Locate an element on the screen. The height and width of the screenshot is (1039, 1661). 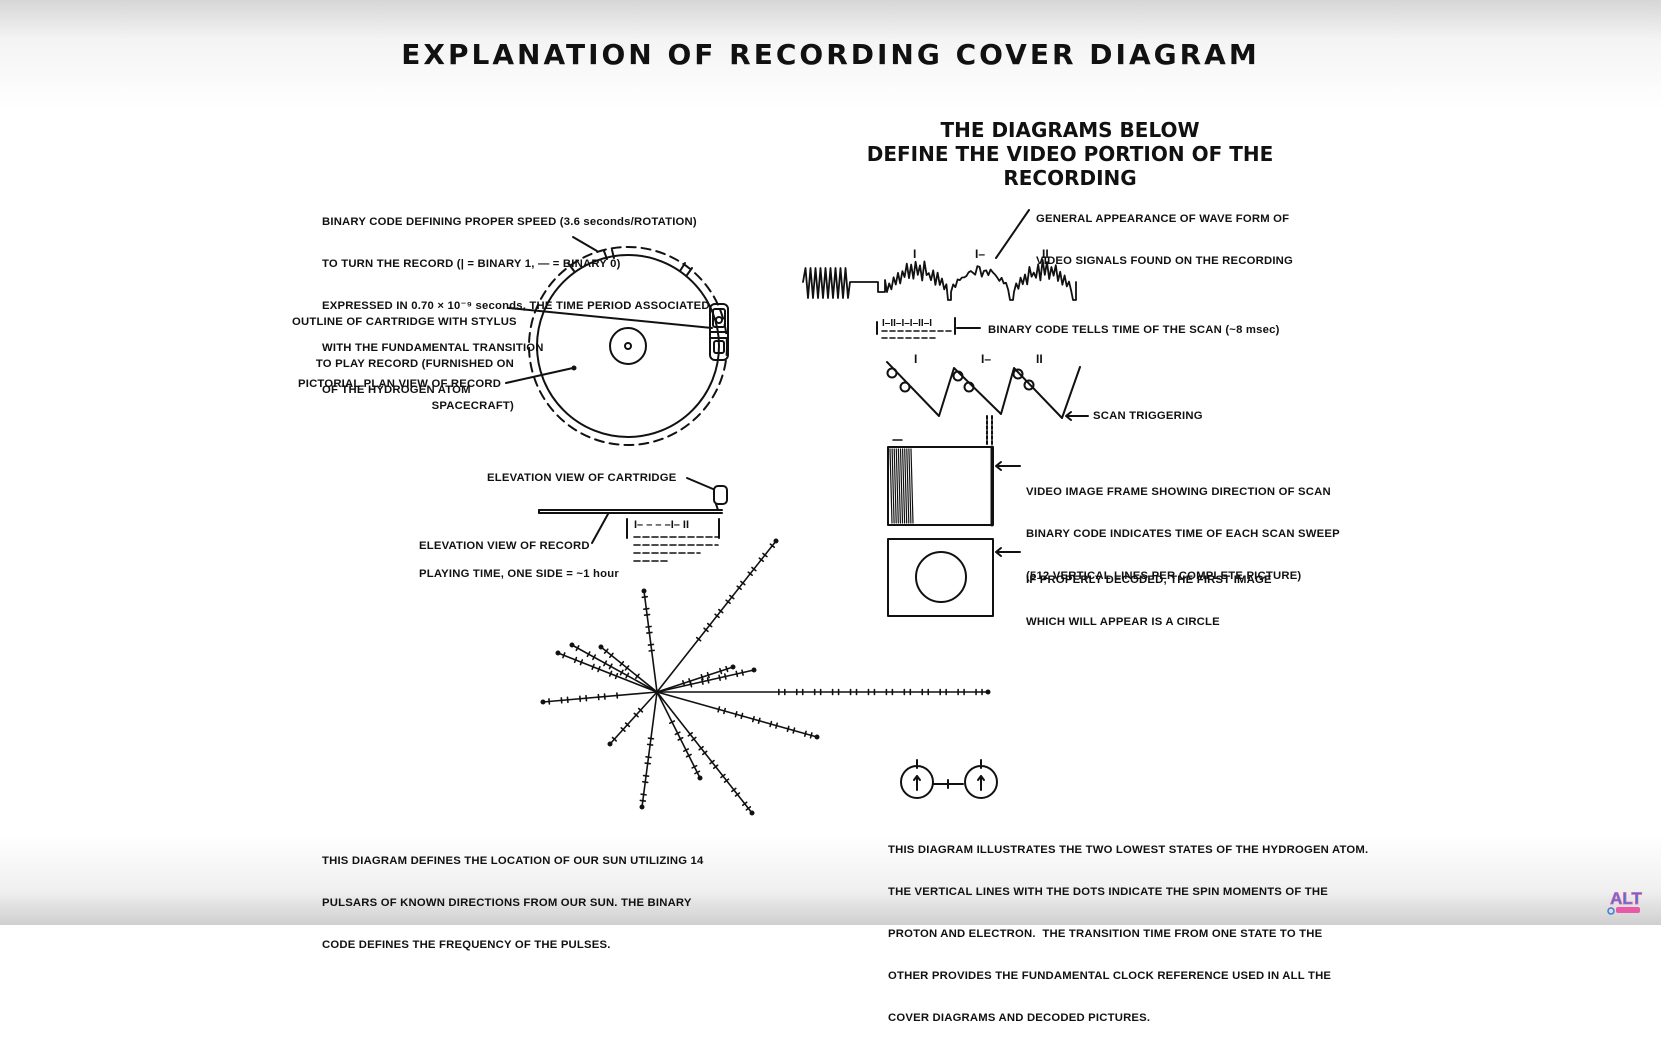
binary-code-leader is located at coordinates (585, 244).